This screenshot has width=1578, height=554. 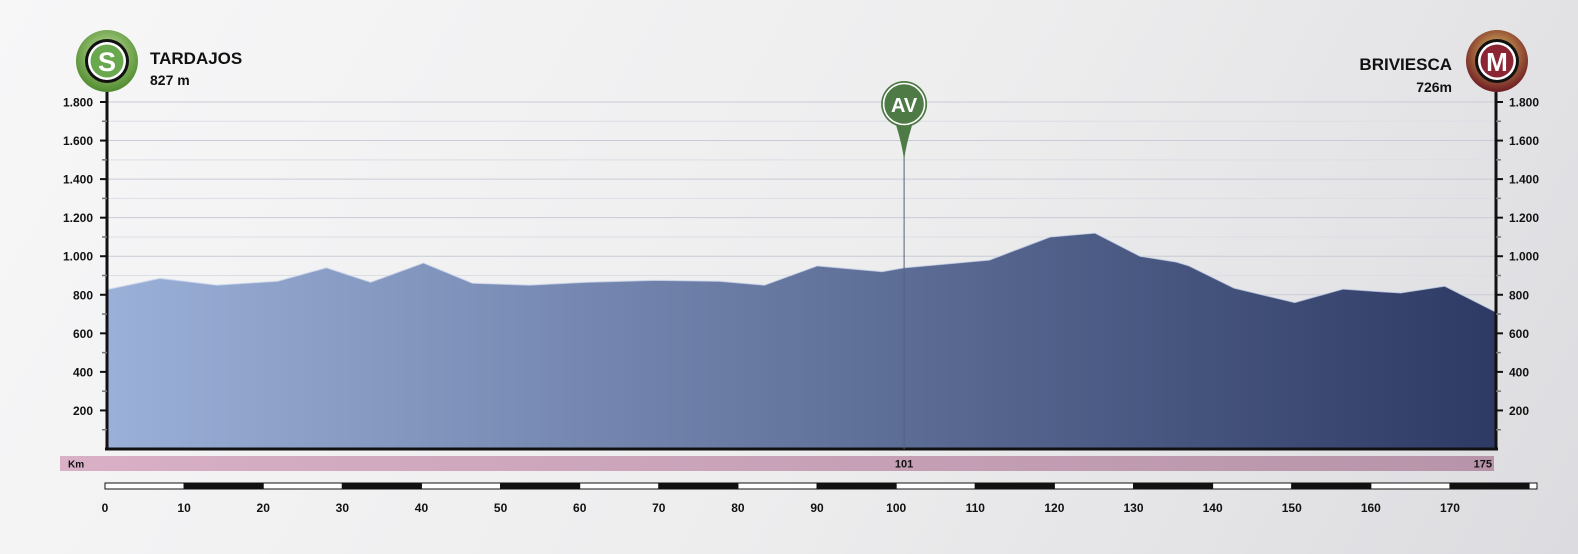 I want to click on y-tick-label-right: 200, so click(x=1519, y=411).